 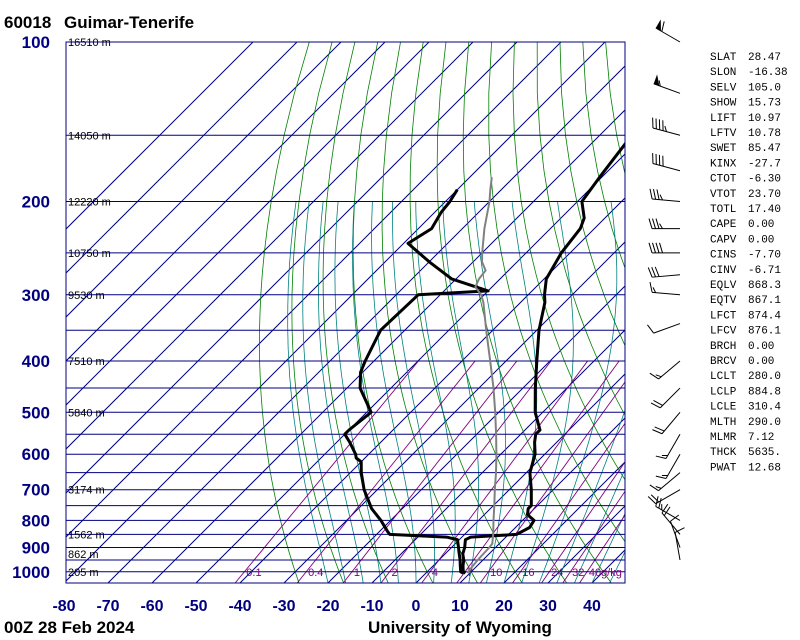 What do you see at coordinates (723, 210) in the screenshot?
I see `index-name: TOTL` at bounding box center [723, 210].